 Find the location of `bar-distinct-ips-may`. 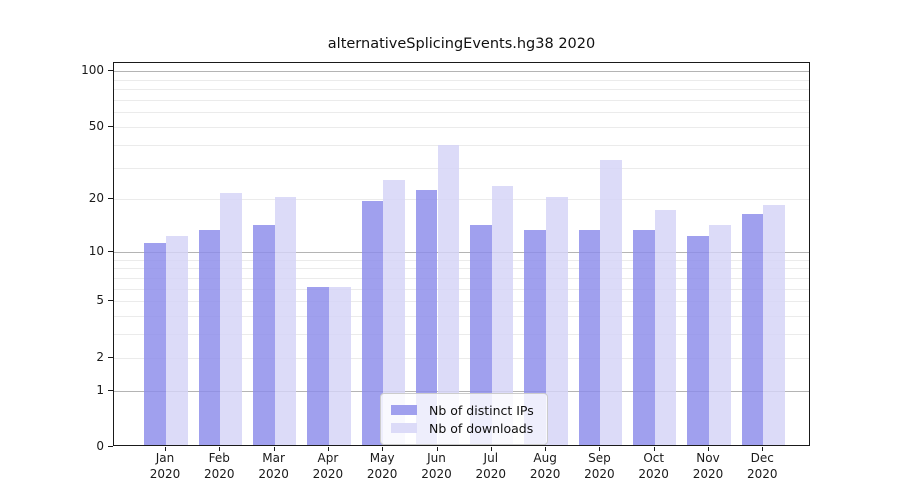

bar-distinct-ips-may is located at coordinates (372, 323).